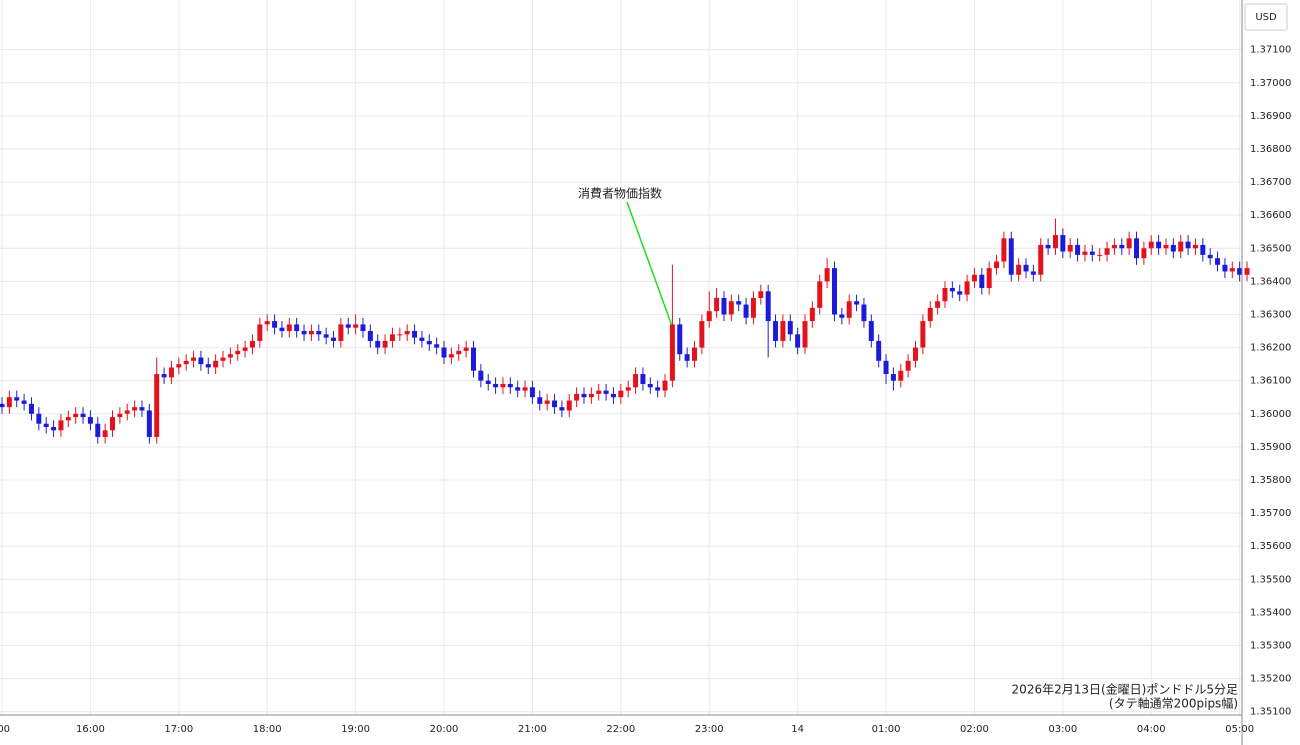  What do you see at coordinates (709, 729) in the screenshot?
I see `x-tick-label: 23:00` at bounding box center [709, 729].